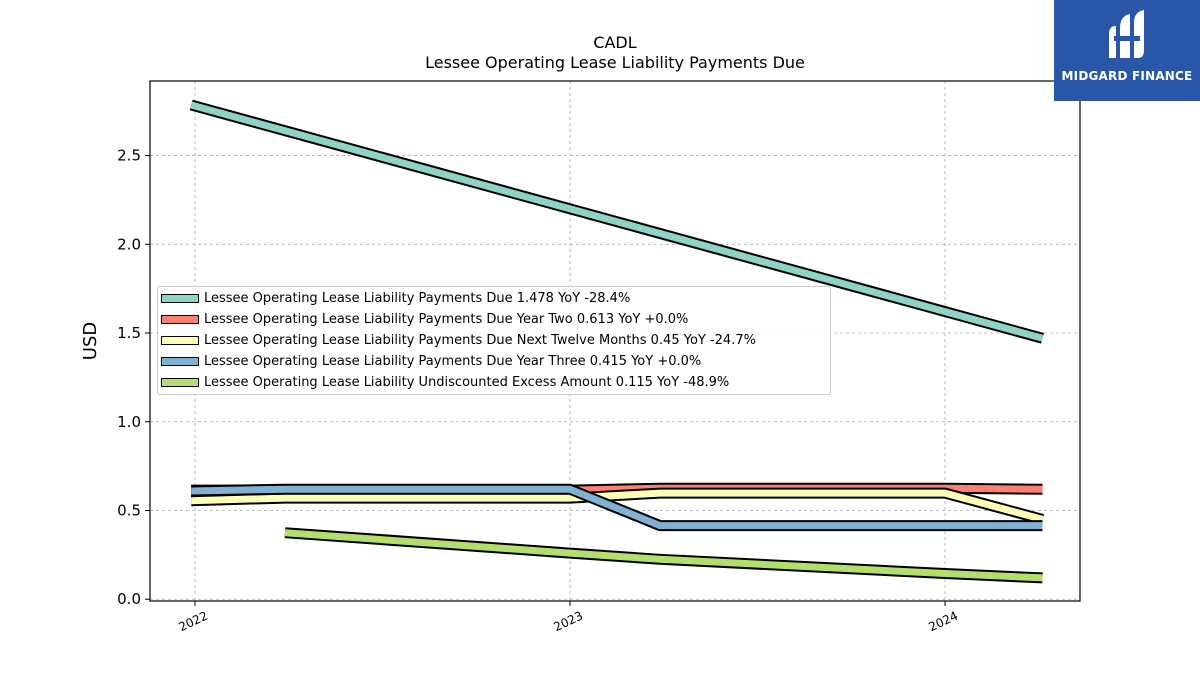 This screenshot has width=1200, height=675. What do you see at coordinates (194, 622) in the screenshot?
I see `x-tick-label: 2022` at bounding box center [194, 622].